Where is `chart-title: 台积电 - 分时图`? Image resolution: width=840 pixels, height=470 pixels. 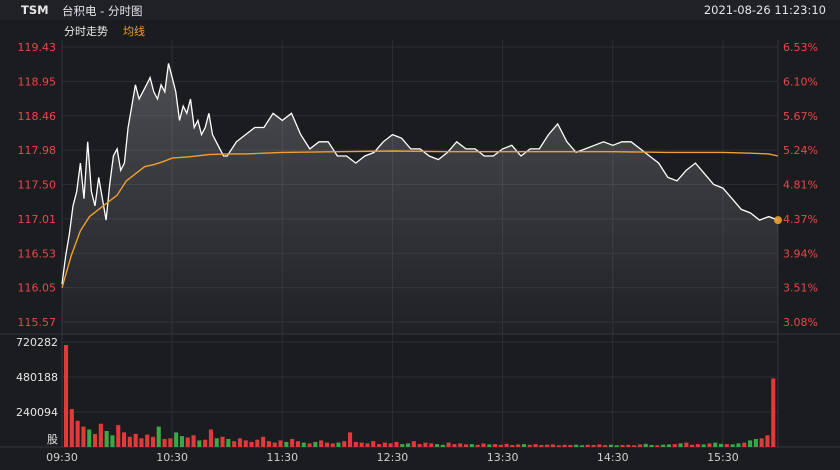 chart-title: 台积电 - 分时图 is located at coordinates (102, 11).